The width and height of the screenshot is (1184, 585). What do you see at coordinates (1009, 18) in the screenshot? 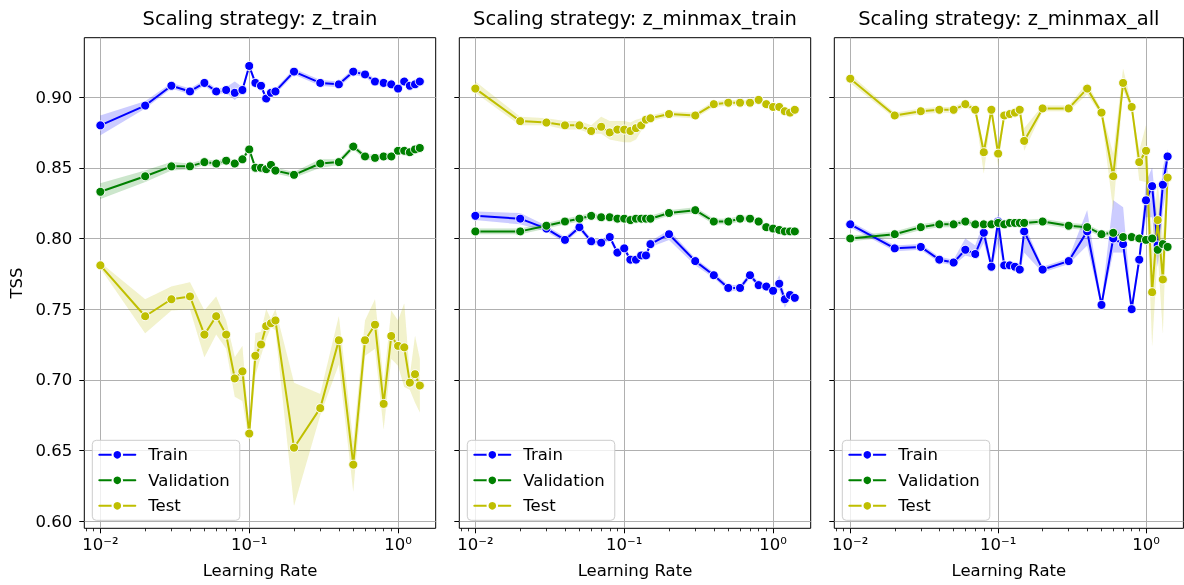
I see `chart-title: Scaling strategy: z_minmax_all` at bounding box center [1009, 18].